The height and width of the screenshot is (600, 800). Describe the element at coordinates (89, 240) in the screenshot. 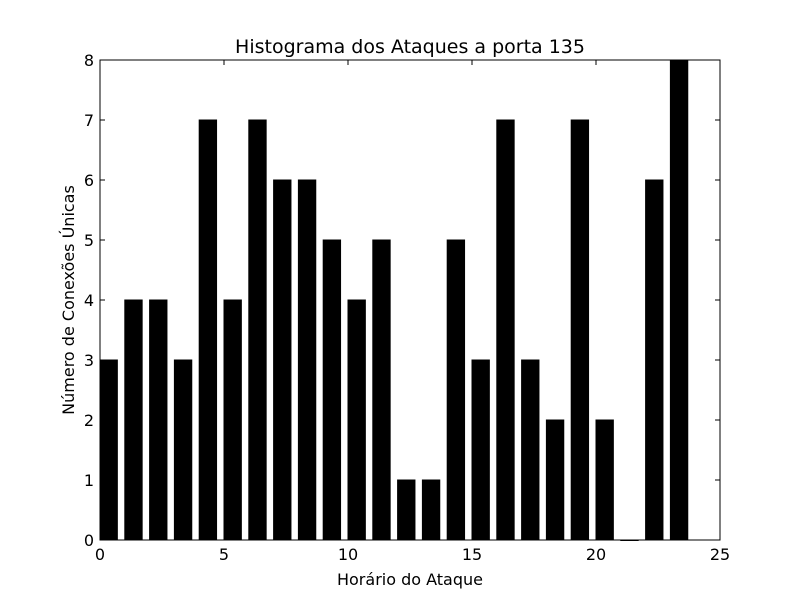

I see `y-tick-label: 5` at that location.